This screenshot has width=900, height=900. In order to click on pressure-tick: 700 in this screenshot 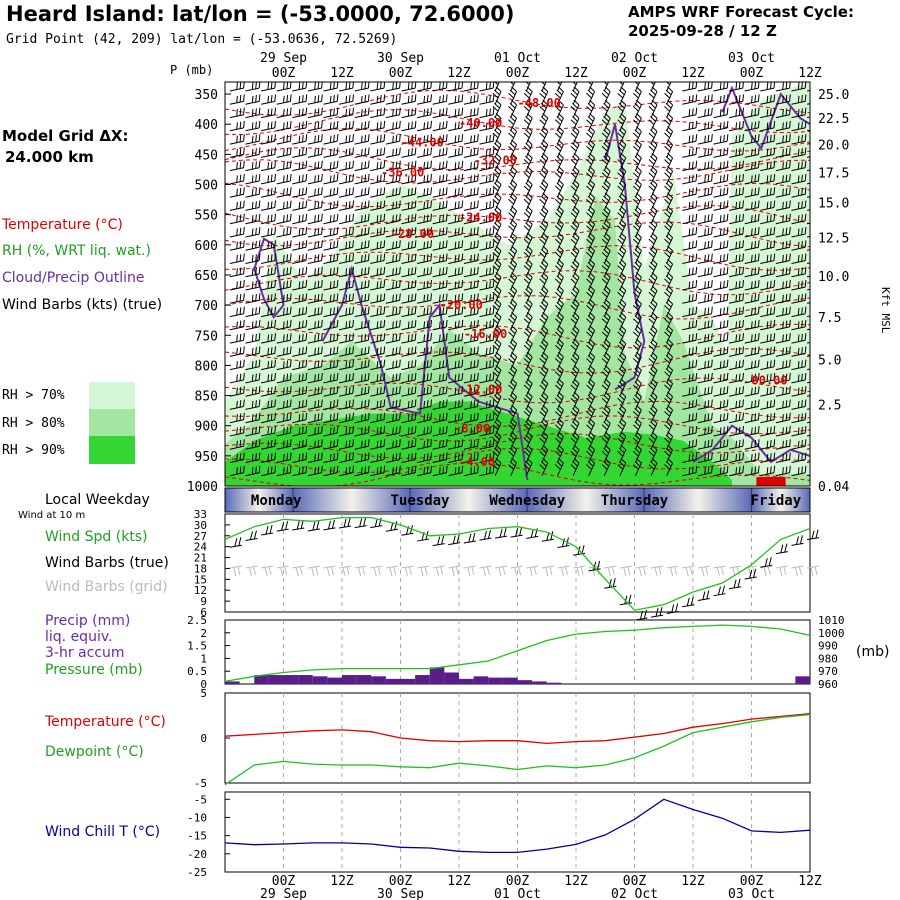, I will do `click(206, 306)`.